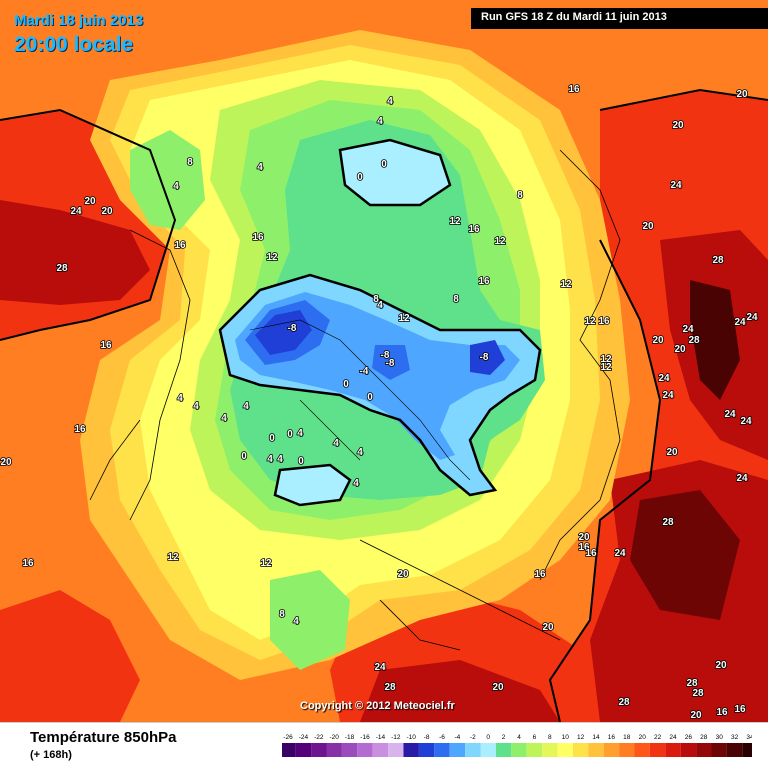 This screenshot has height=769, width=768. What do you see at coordinates (79, 20) in the screenshot?
I see `forecast-date: Mardi 18 juin 2013` at bounding box center [79, 20].